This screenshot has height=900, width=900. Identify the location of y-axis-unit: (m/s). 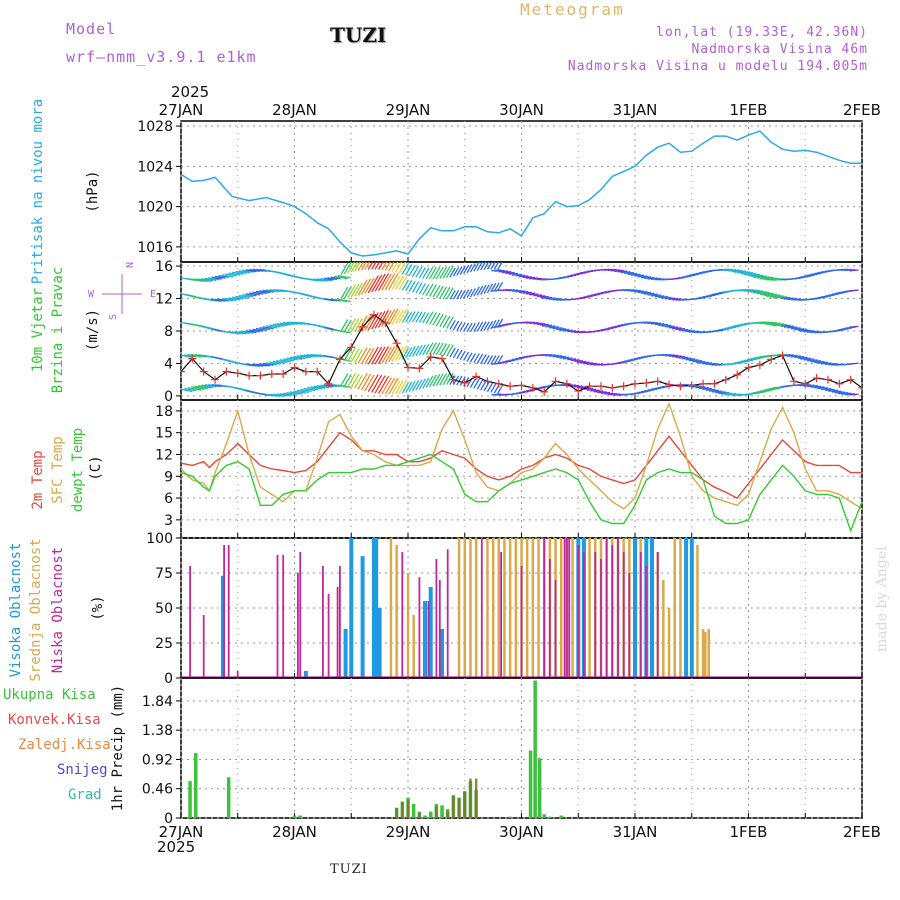
(93, 330).